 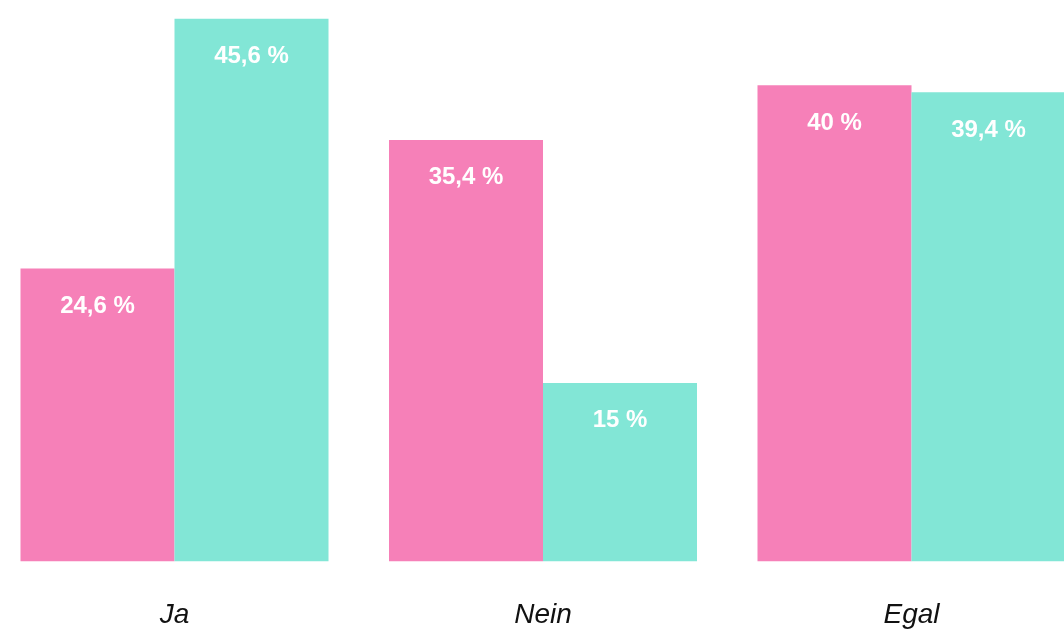 I want to click on data-label: 35,4 %, so click(x=466, y=176).